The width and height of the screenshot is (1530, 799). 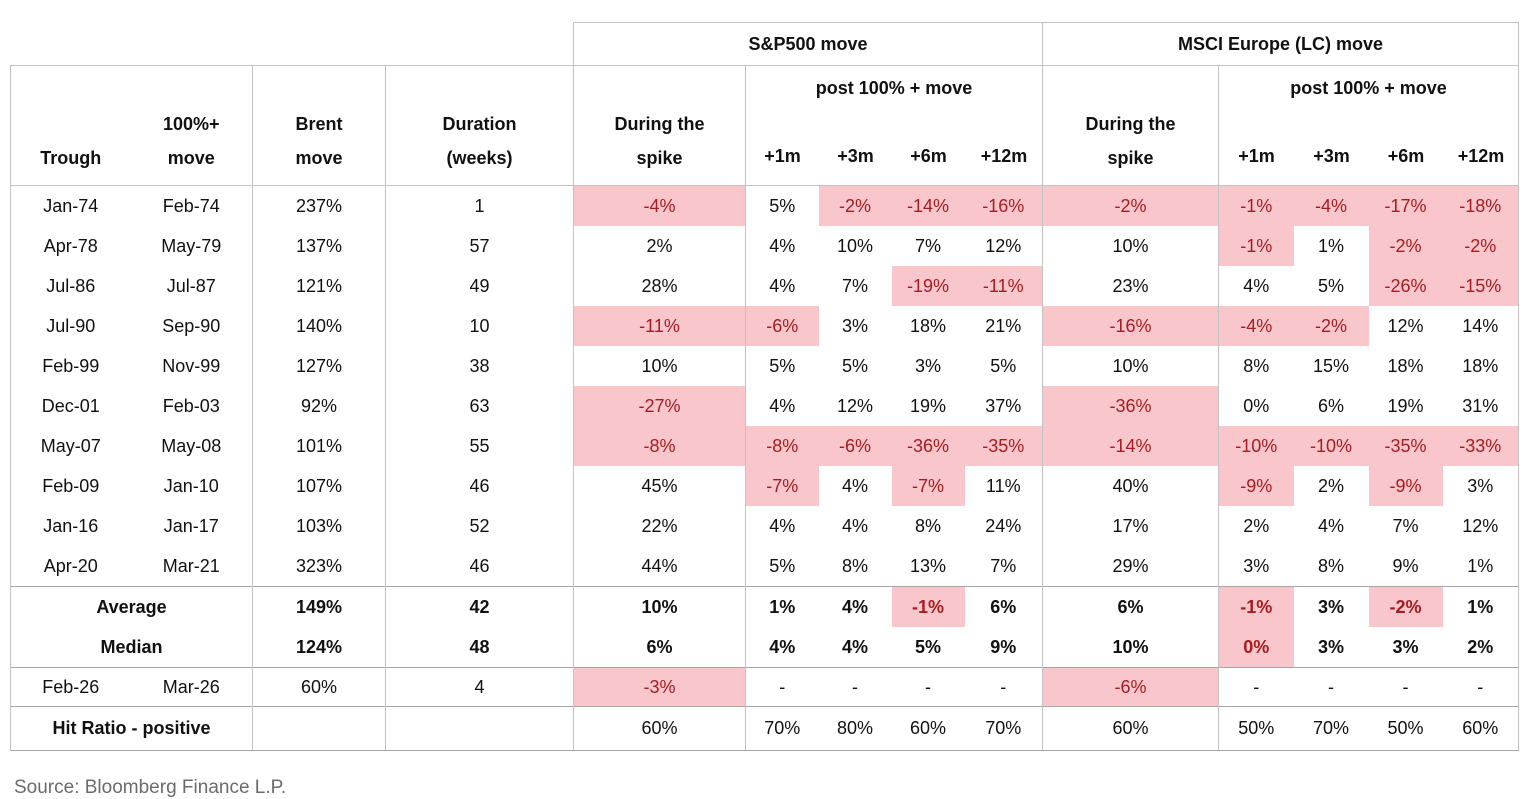 What do you see at coordinates (319, 246) in the screenshot?
I see `table-cell: 137%` at bounding box center [319, 246].